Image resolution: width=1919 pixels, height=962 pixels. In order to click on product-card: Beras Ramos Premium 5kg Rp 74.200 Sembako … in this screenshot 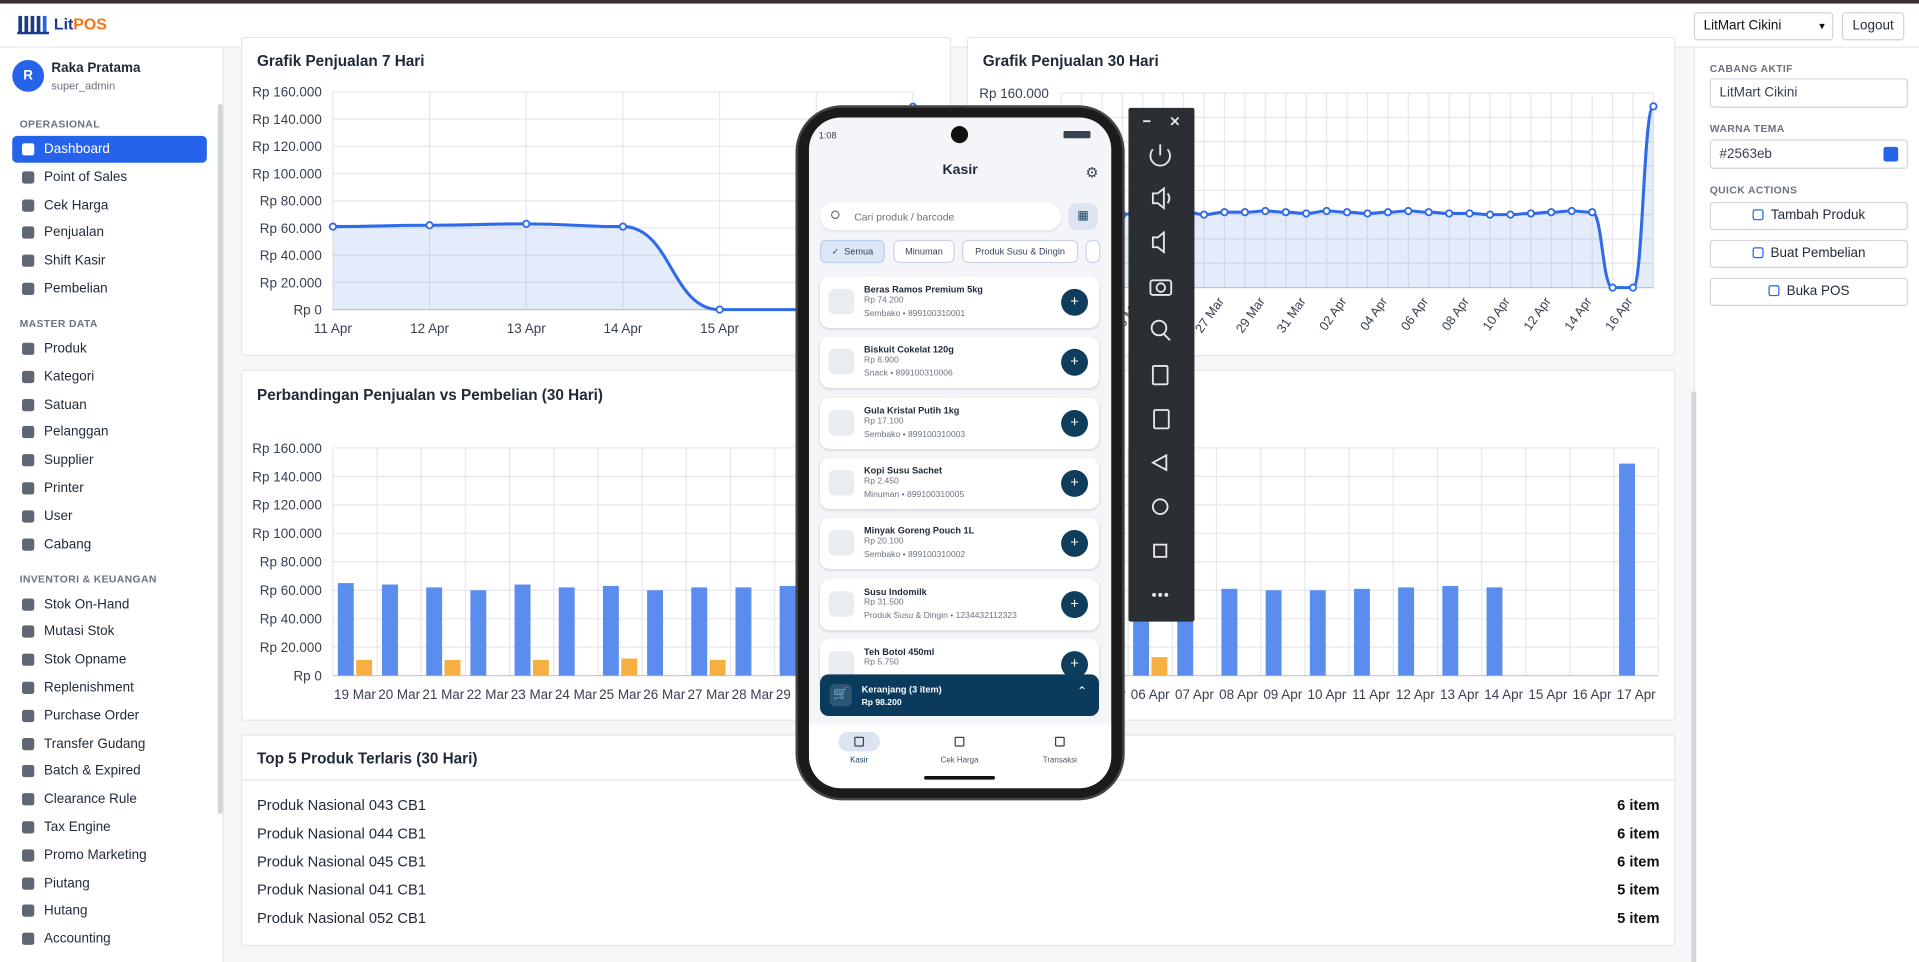, I will do `click(959, 302)`.